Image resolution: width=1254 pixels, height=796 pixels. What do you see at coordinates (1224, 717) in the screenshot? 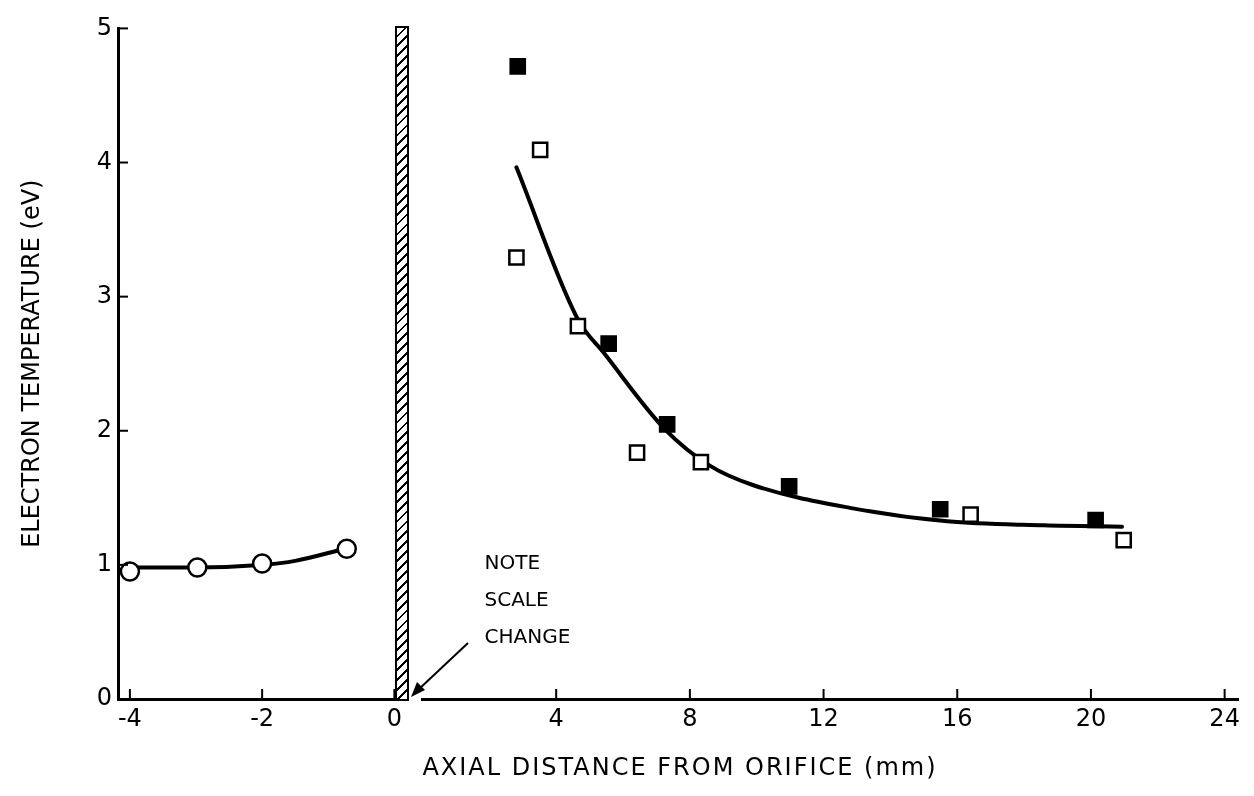
I see `x-tick-label: 24` at bounding box center [1224, 717].